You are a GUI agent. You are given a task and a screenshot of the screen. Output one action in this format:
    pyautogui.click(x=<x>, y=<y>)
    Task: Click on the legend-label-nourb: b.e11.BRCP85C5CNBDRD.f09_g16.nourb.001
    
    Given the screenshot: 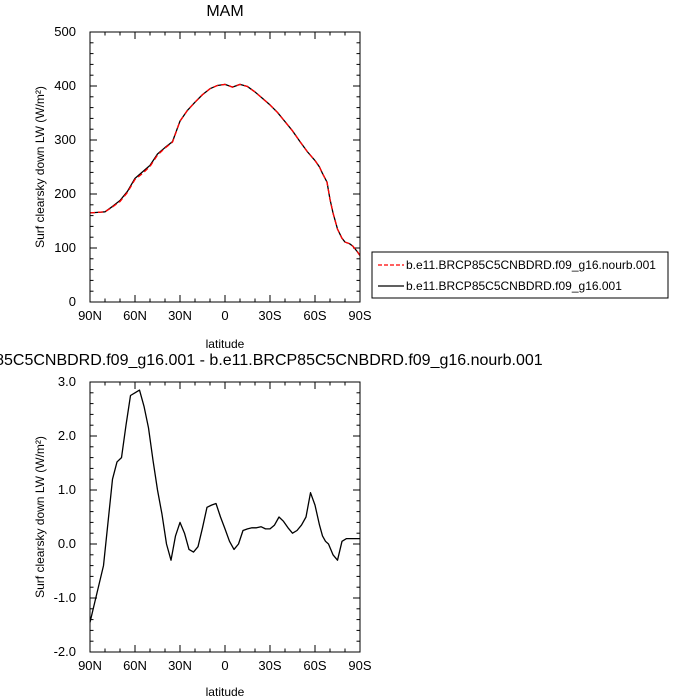 What is the action you would take?
    pyautogui.click(x=531, y=265)
    